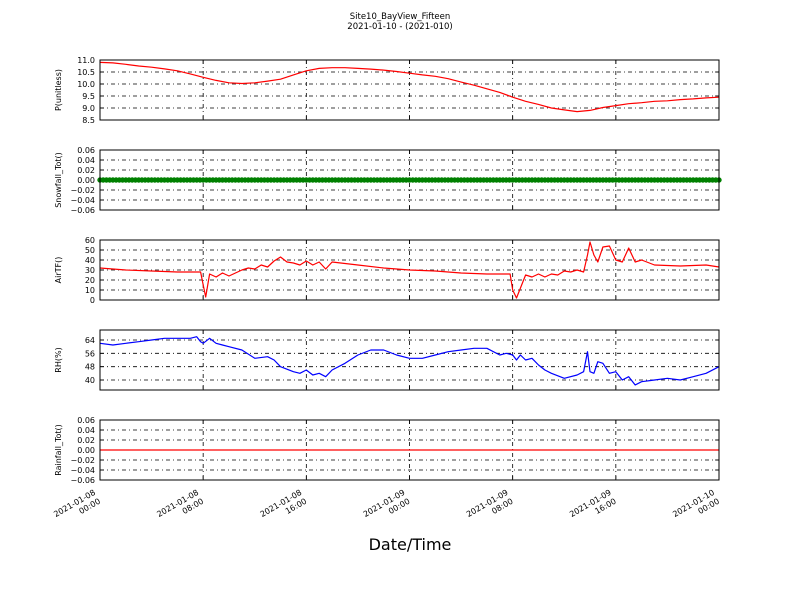  What do you see at coordinates (86, 60) in the screenshot?
I see `y-tick-label: 11.0` at bounding box center [86, 60].